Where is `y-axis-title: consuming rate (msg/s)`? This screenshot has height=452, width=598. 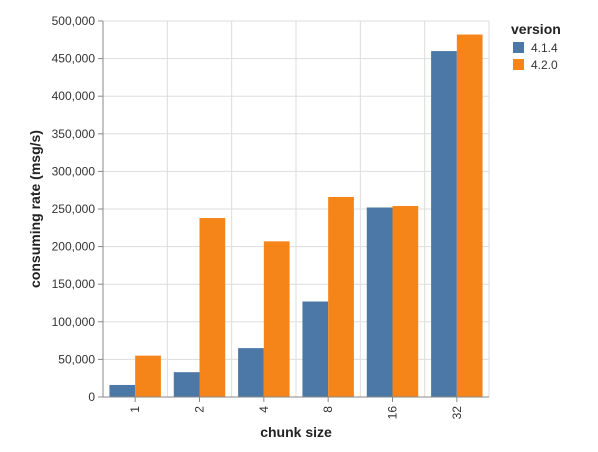
y-axis-title: consuming rate (msg/s) is located at coordinates (35, 209).